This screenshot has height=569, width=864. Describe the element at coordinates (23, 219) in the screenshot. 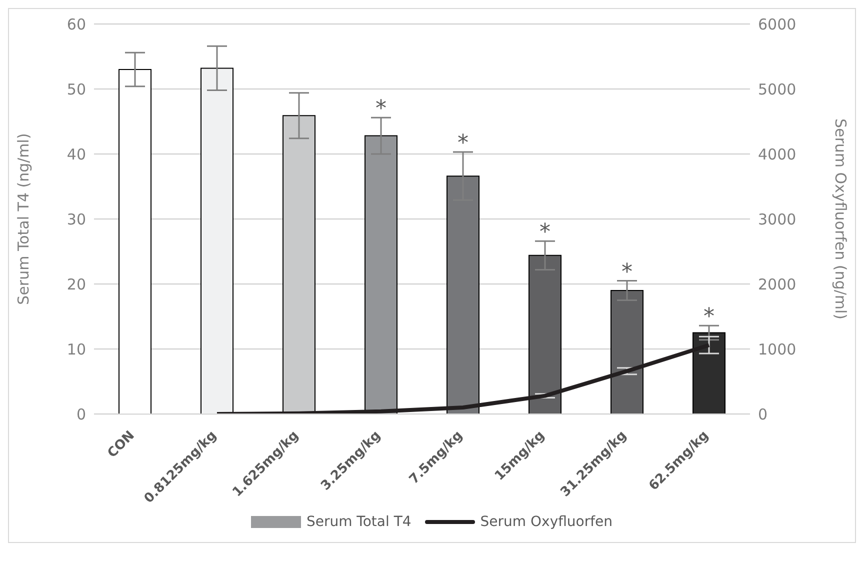

I see `y-axis-title: Serum Total T4 (ng/ml)` at that location.